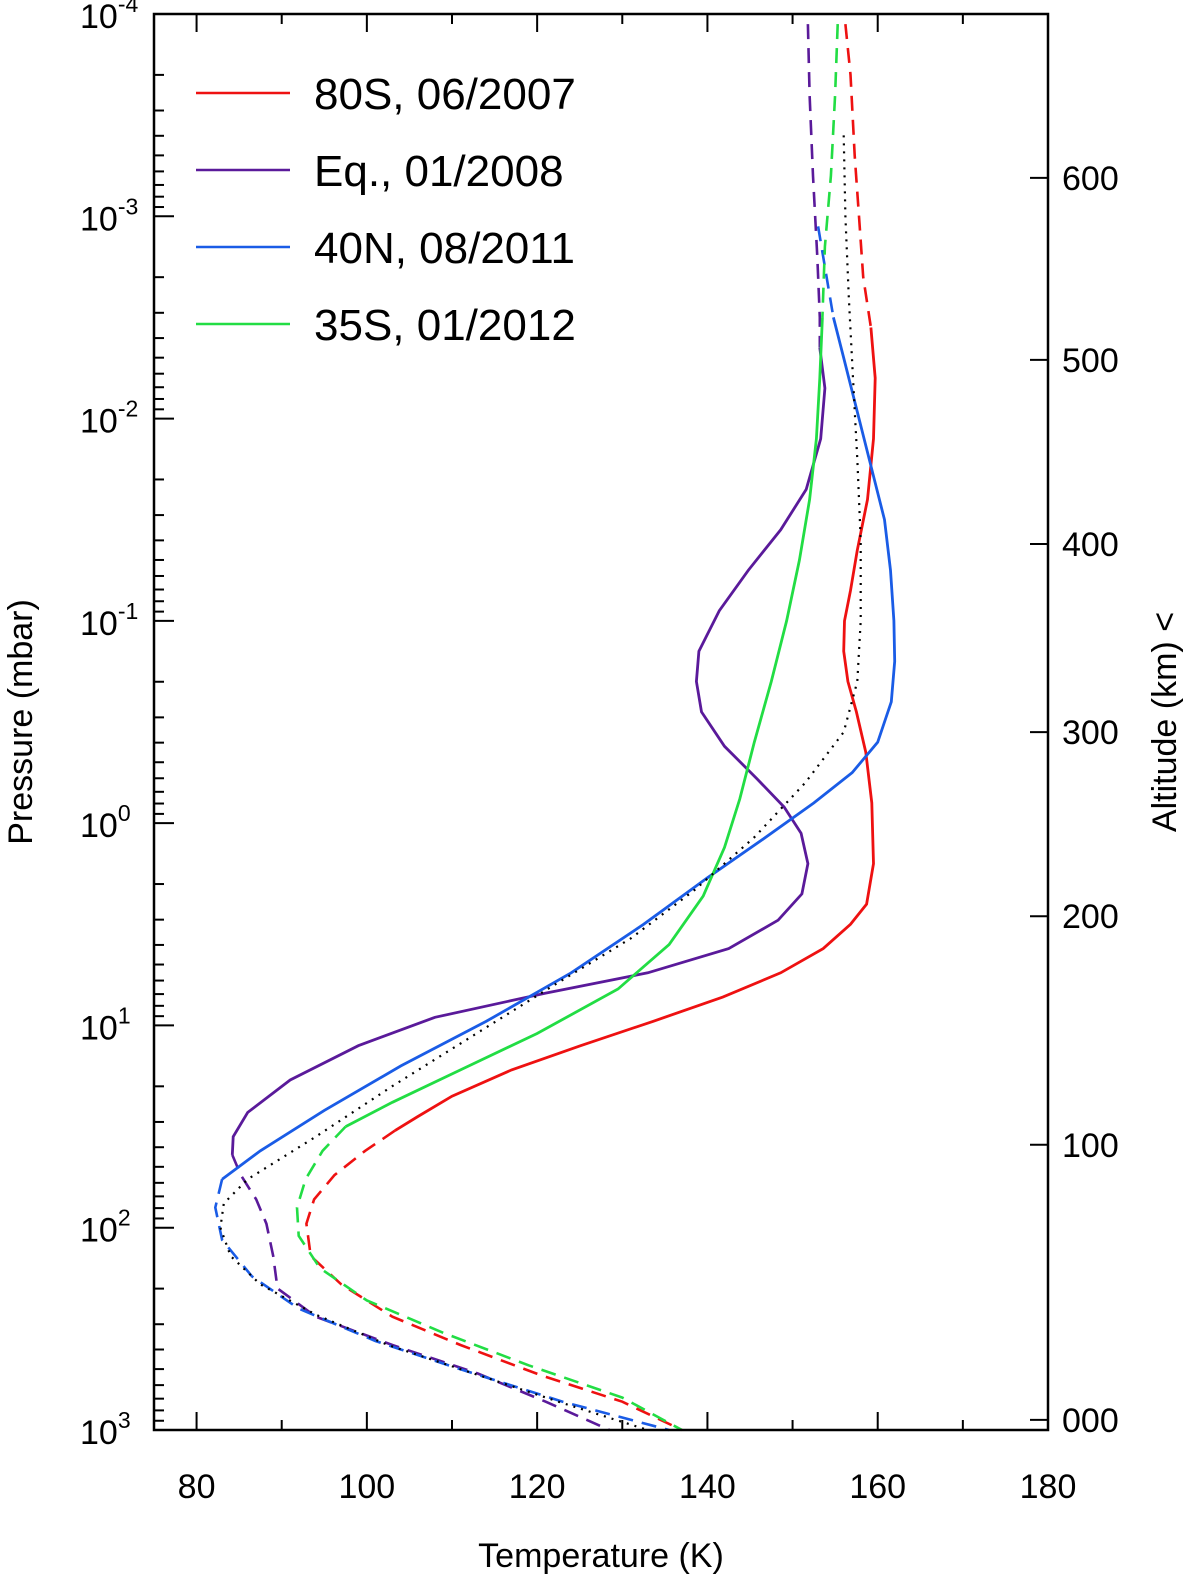  Describe the element at coordinates (445, 94) in the screenshot. I see `legend-label: 80S, 06/2007` at that location.